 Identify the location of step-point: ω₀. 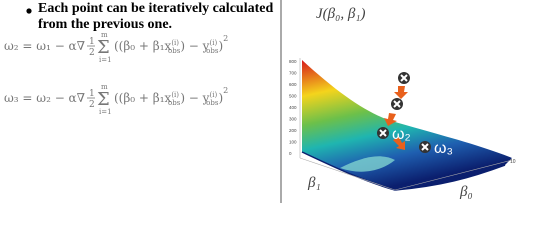
(415, 79).